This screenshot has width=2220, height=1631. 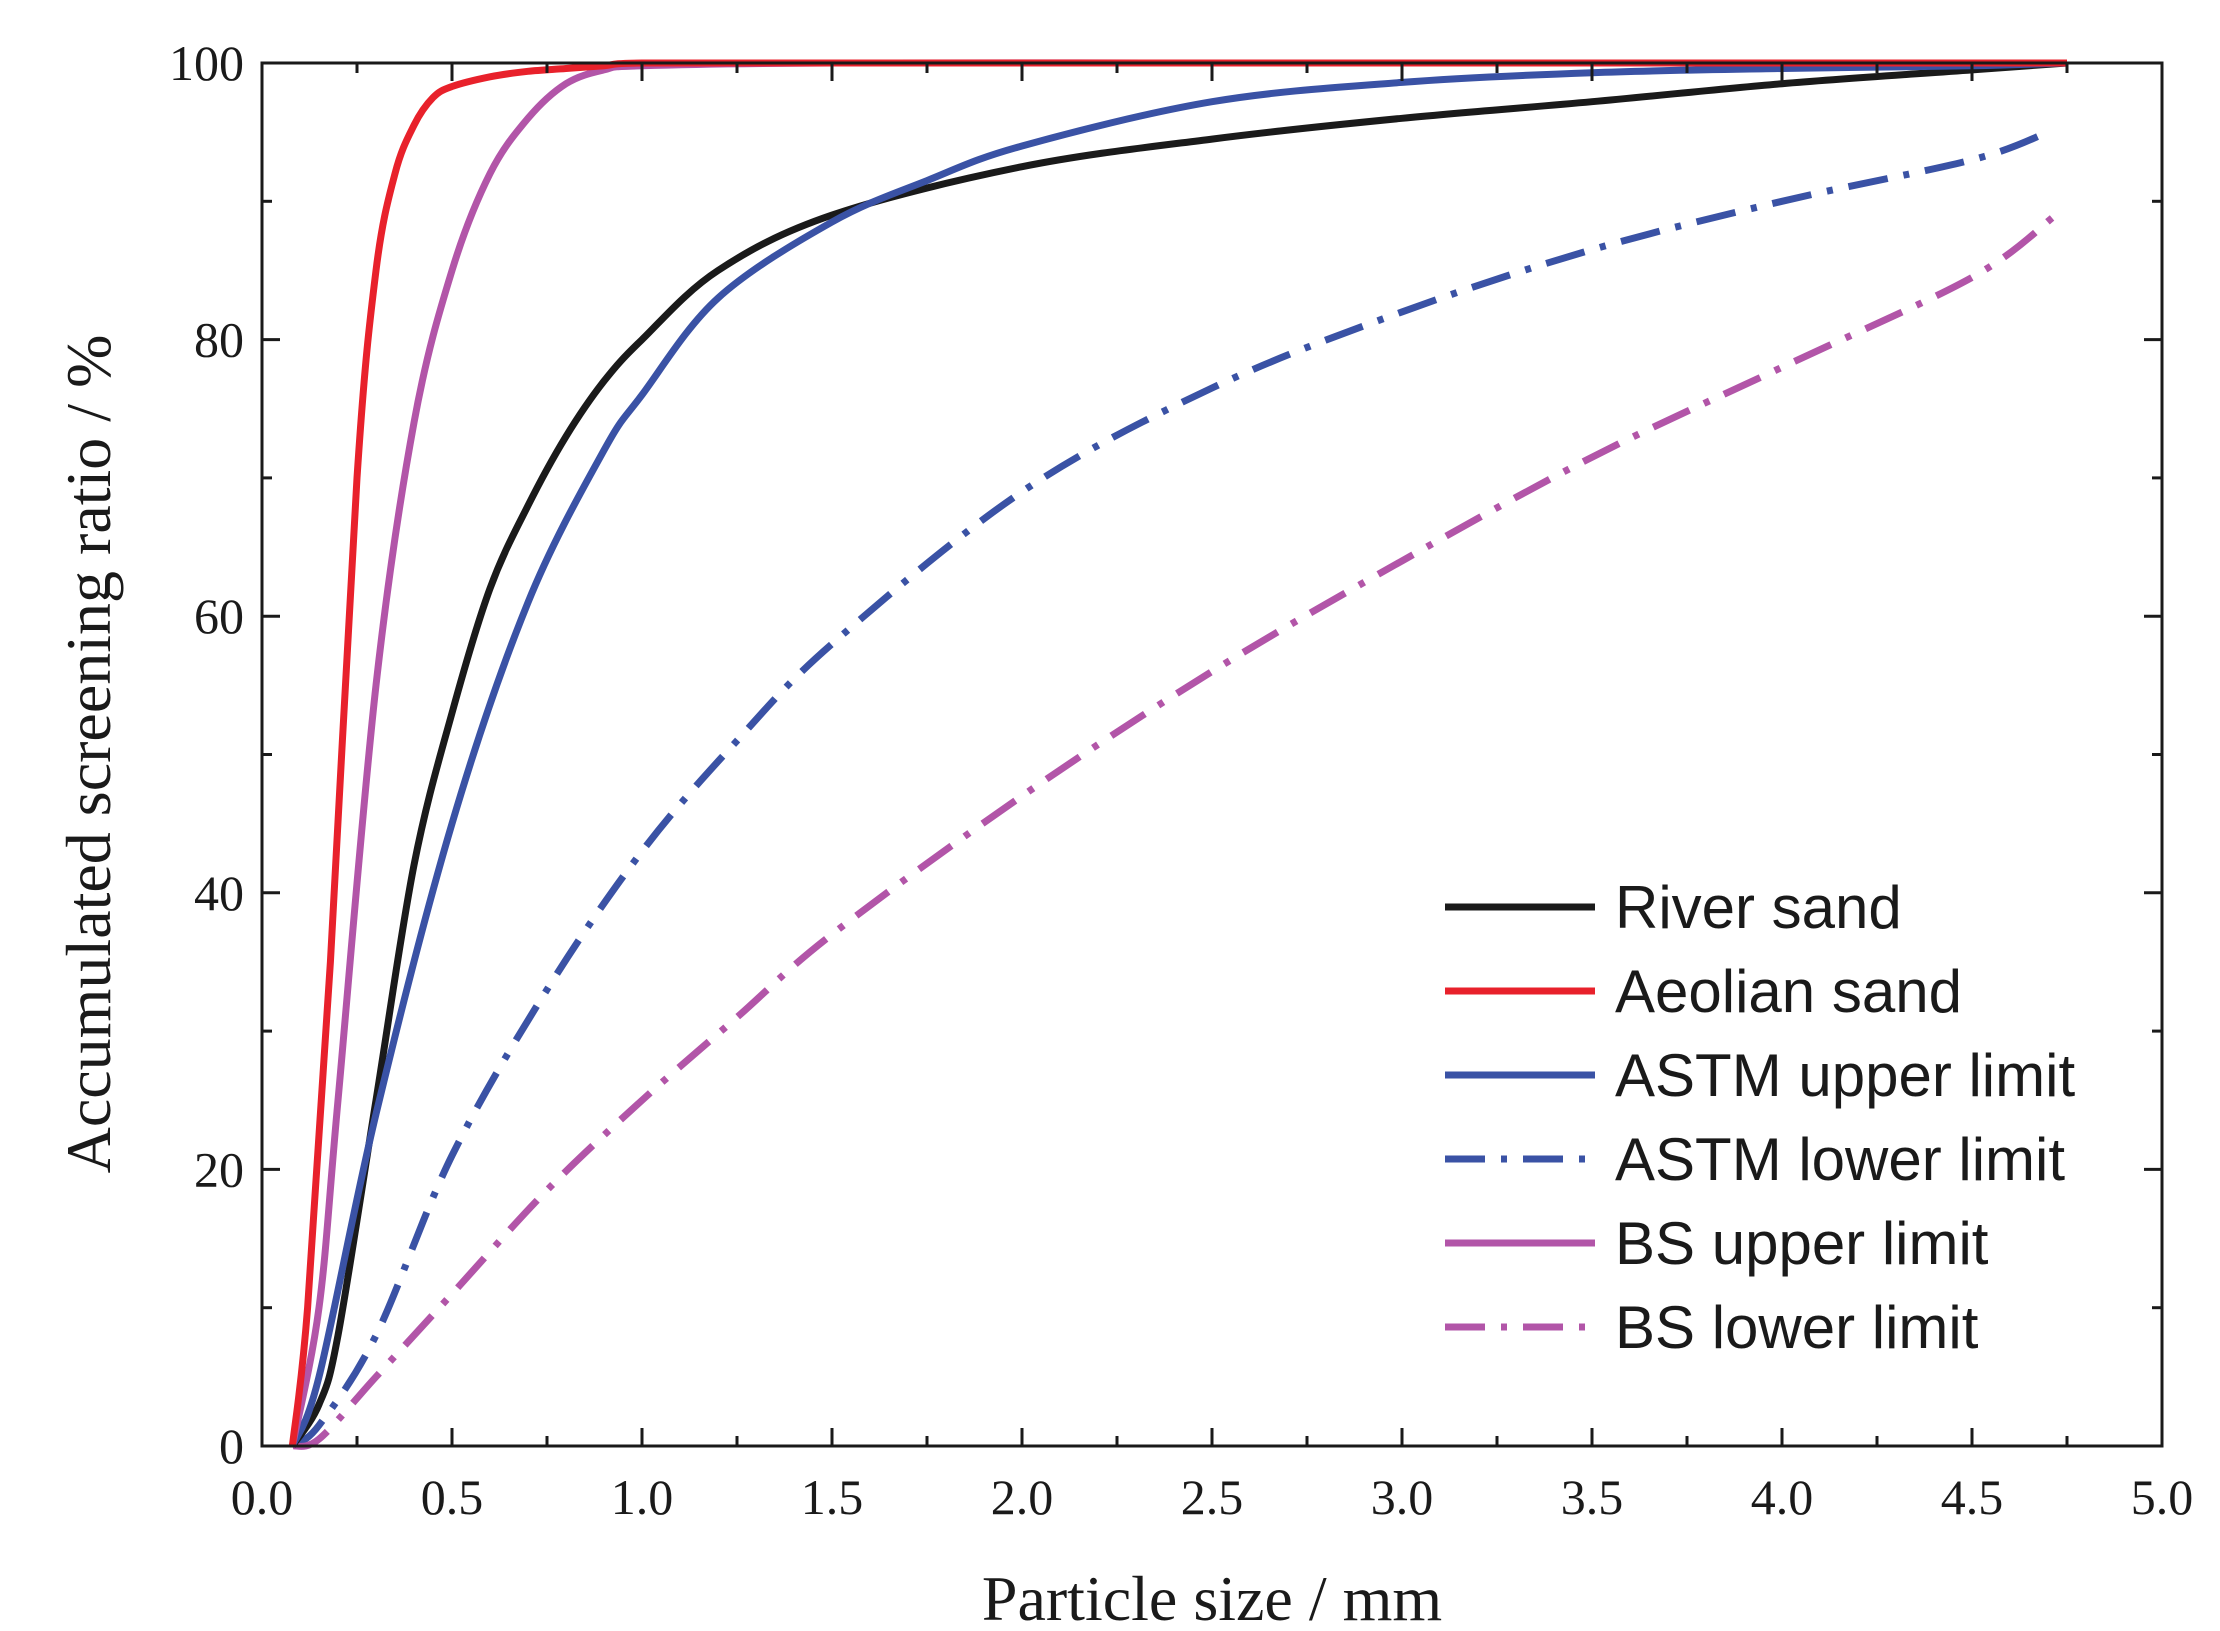 I want to click on x-tick-label: 2.5, so click(x=1212, y=1497).